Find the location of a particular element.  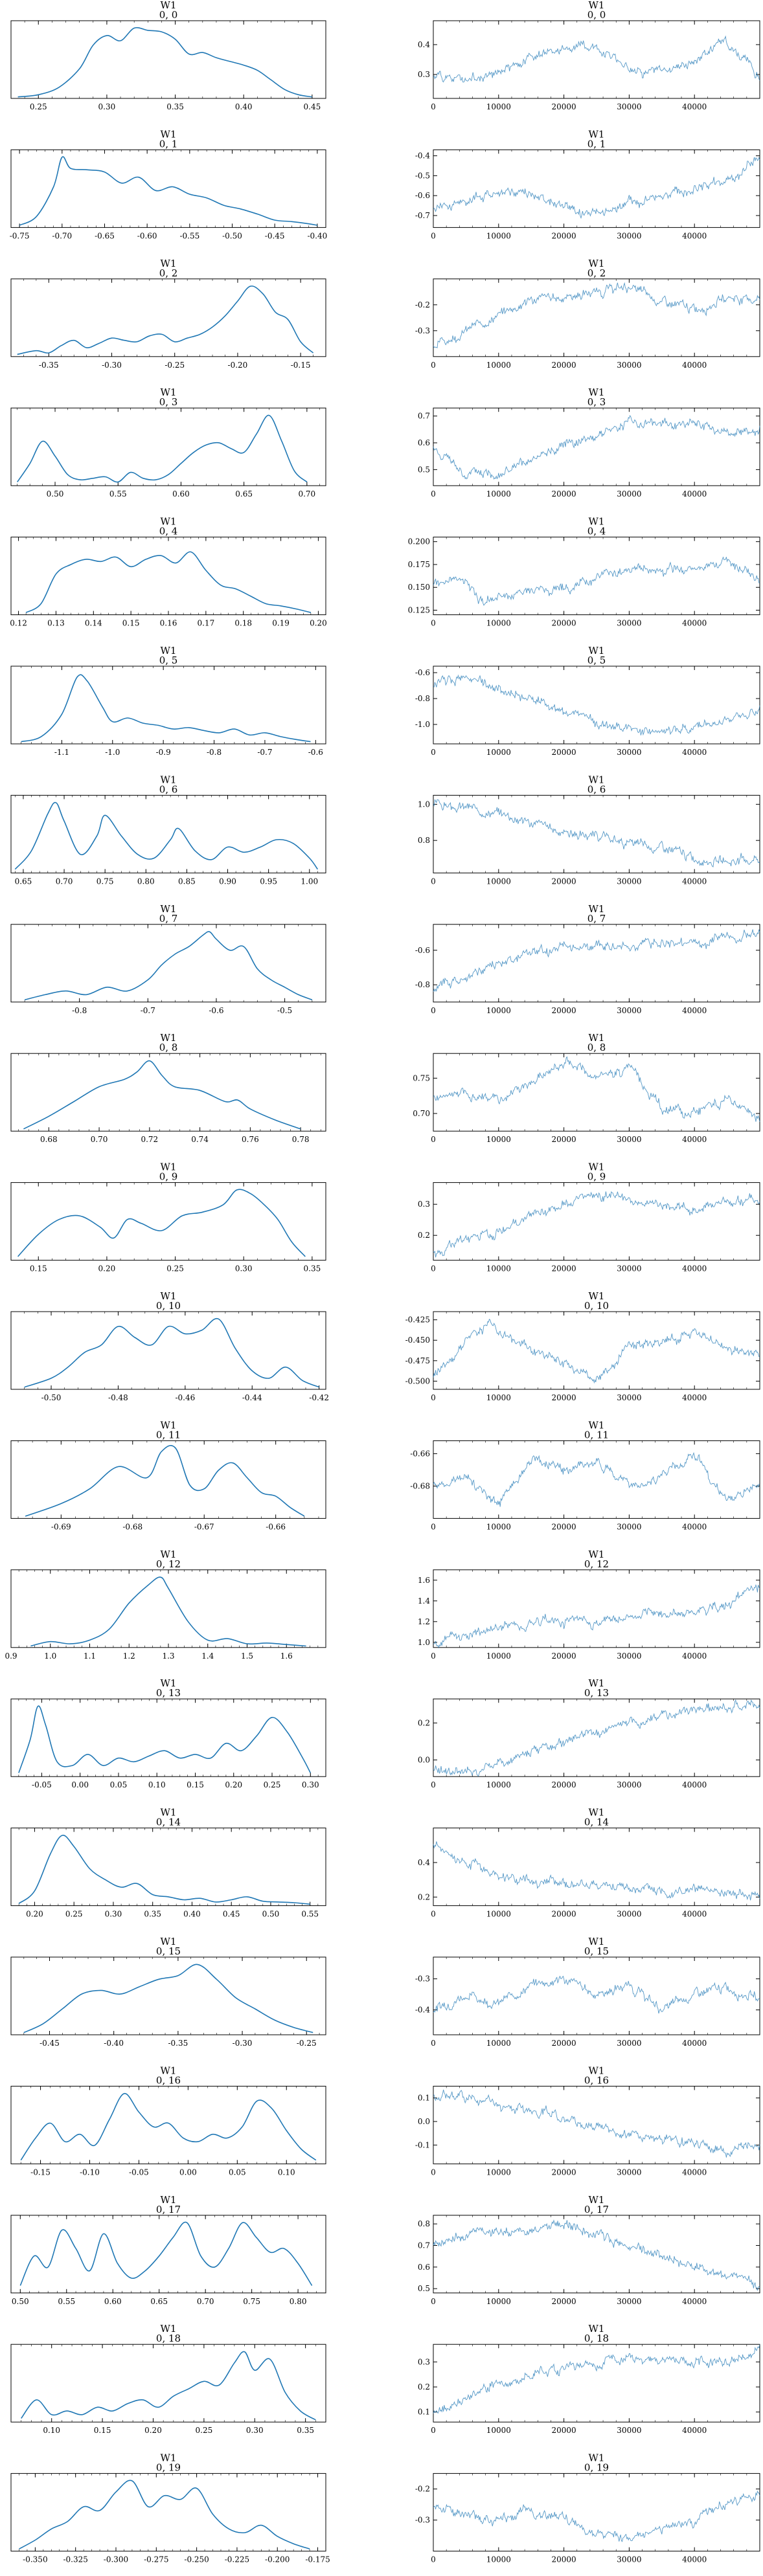

subplot-trace-16: W10, 16 0 10000 20000 30000 40000 -0.1 0.0 0.1 is located at coordinates (587, 2121).